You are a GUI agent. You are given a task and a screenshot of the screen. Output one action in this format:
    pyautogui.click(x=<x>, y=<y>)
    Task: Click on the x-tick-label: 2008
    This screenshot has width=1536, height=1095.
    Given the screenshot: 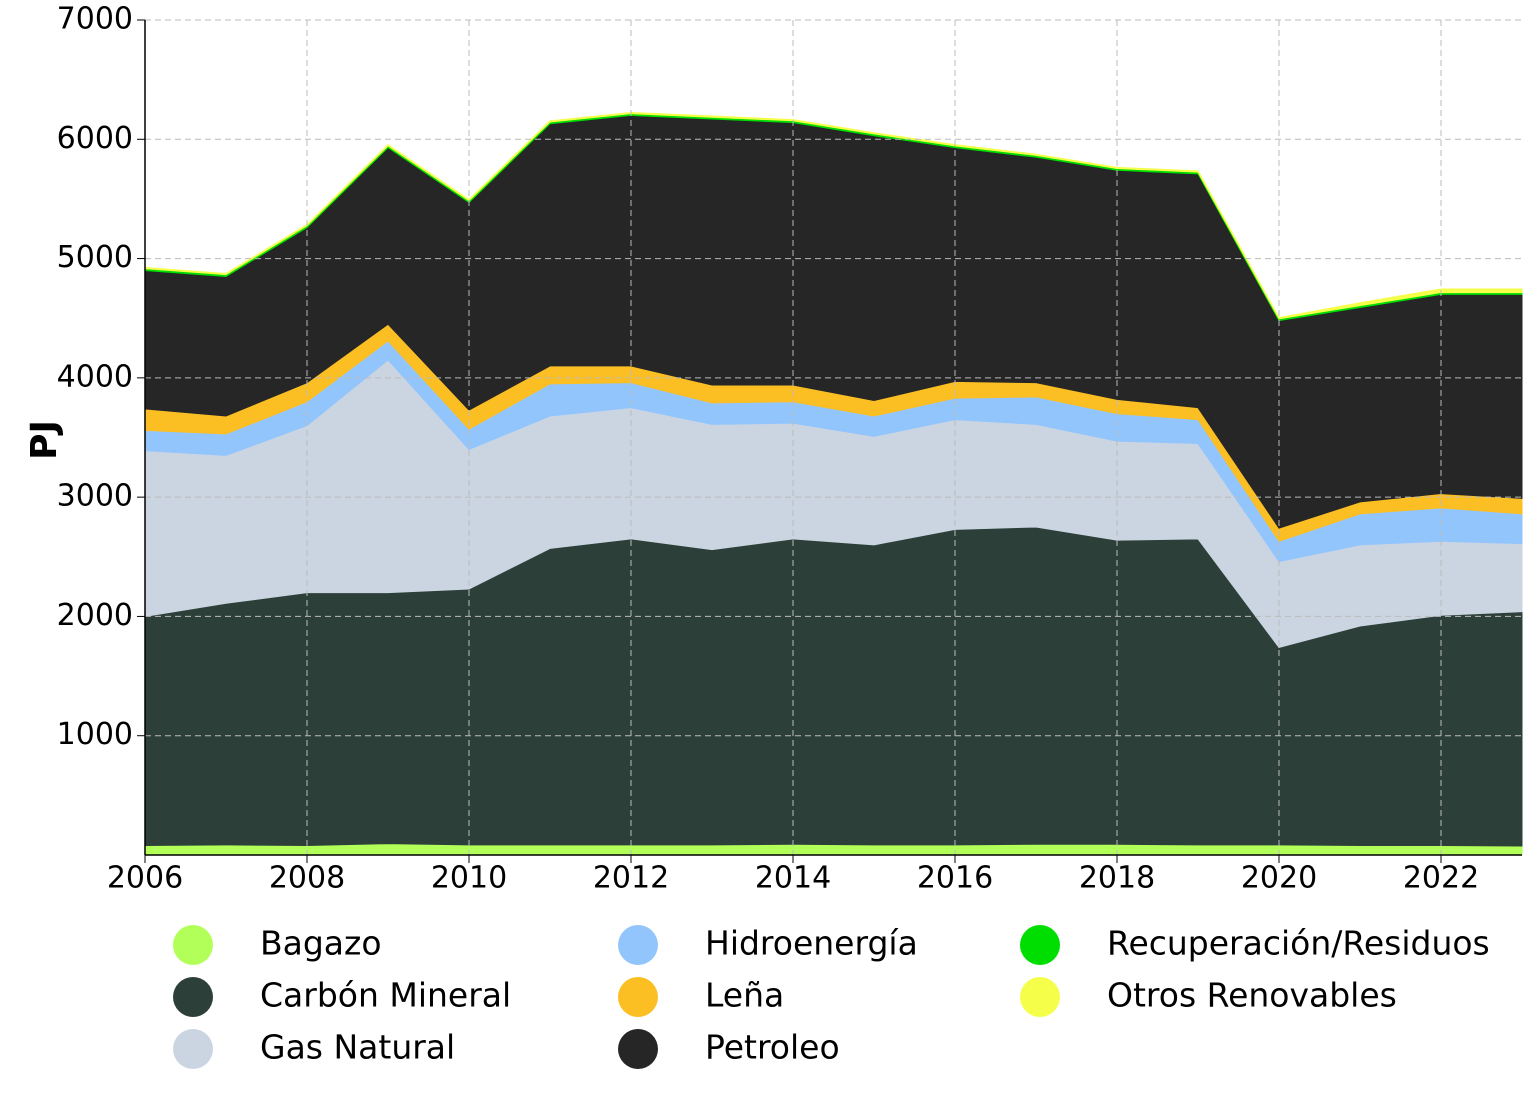 What is the action you would take?
    pyautogui.click(x=307, y=878)
    